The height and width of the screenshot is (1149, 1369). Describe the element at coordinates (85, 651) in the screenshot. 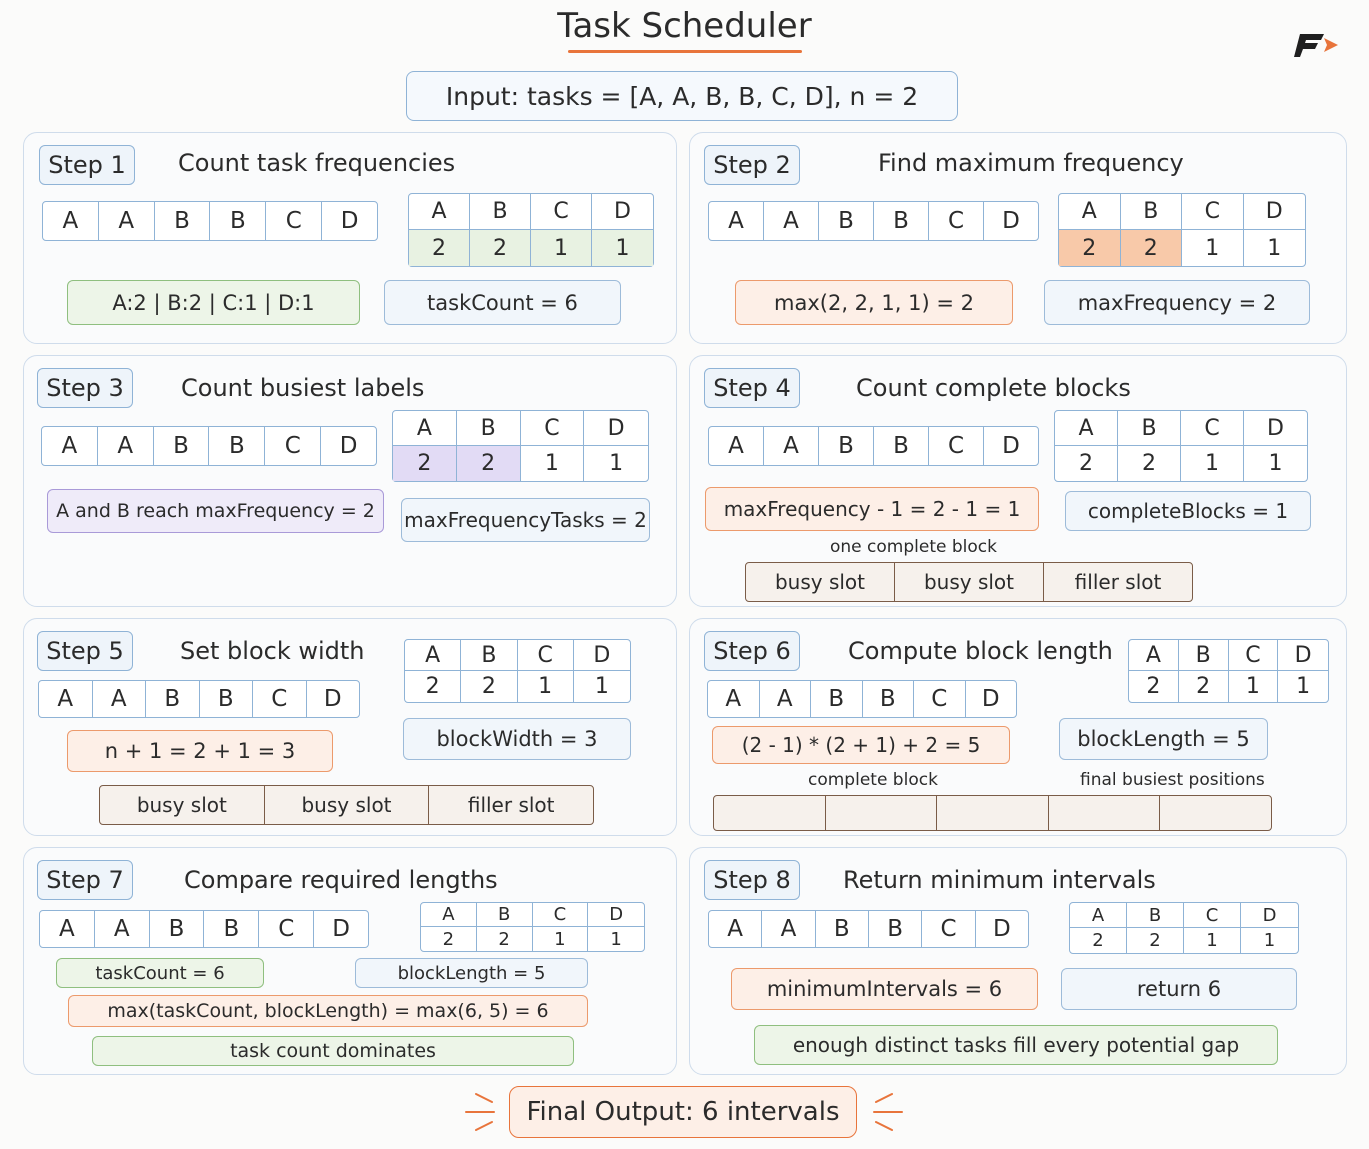

I see `step-badge: Step 5` at that location.